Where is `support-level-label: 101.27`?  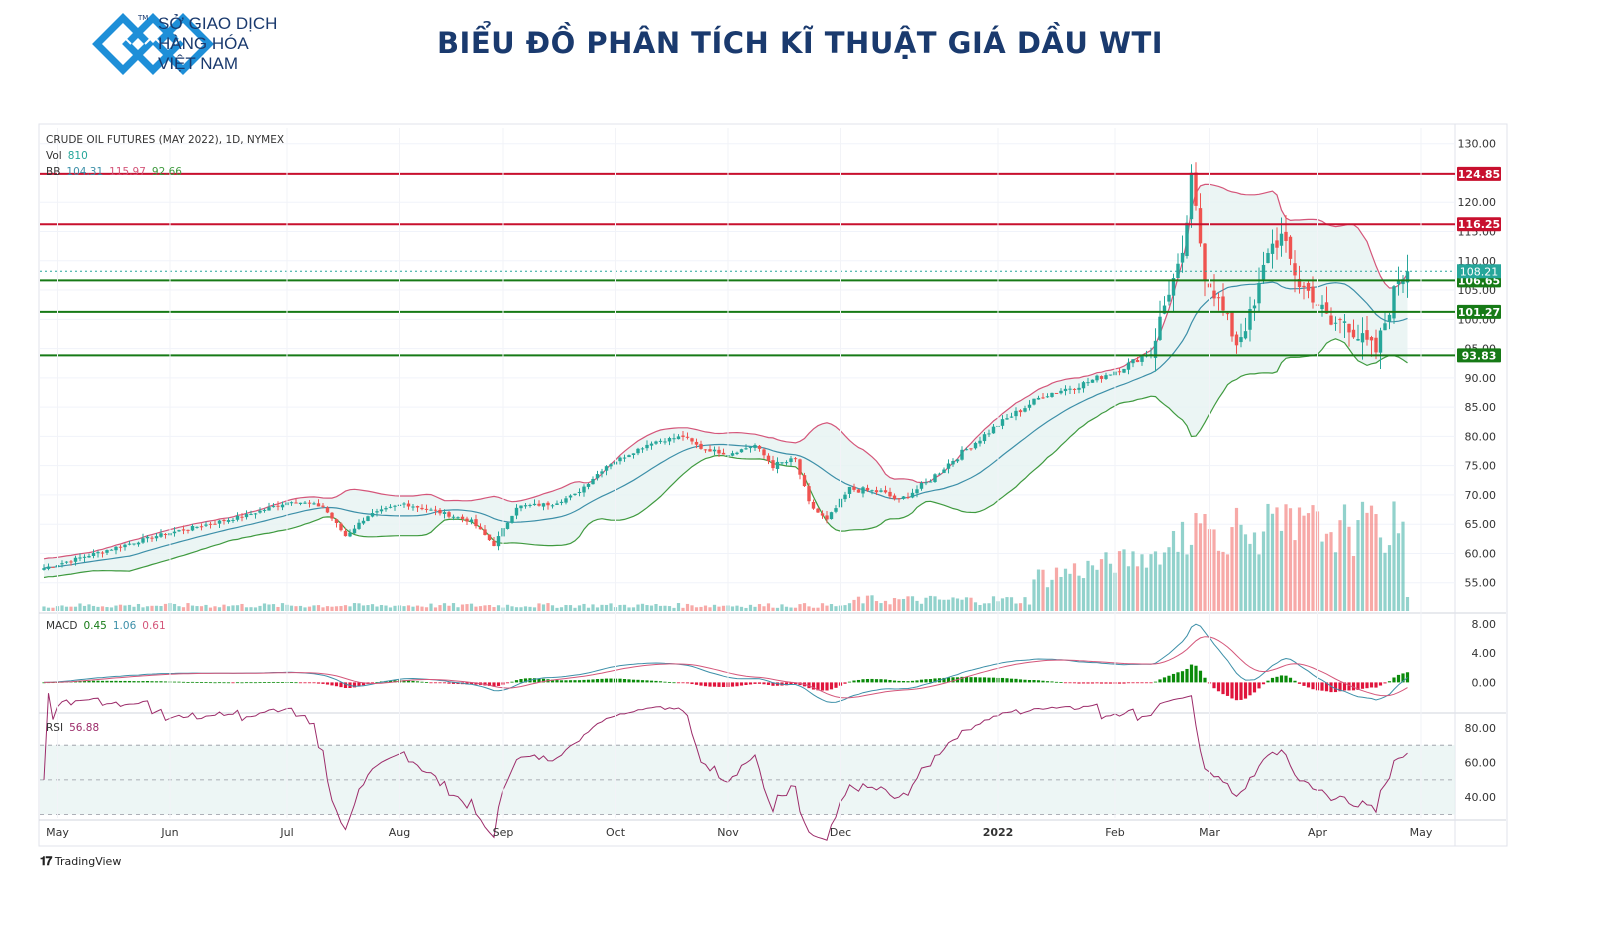 support-level-label: 101.27 is located at coordinates (1479, 312).